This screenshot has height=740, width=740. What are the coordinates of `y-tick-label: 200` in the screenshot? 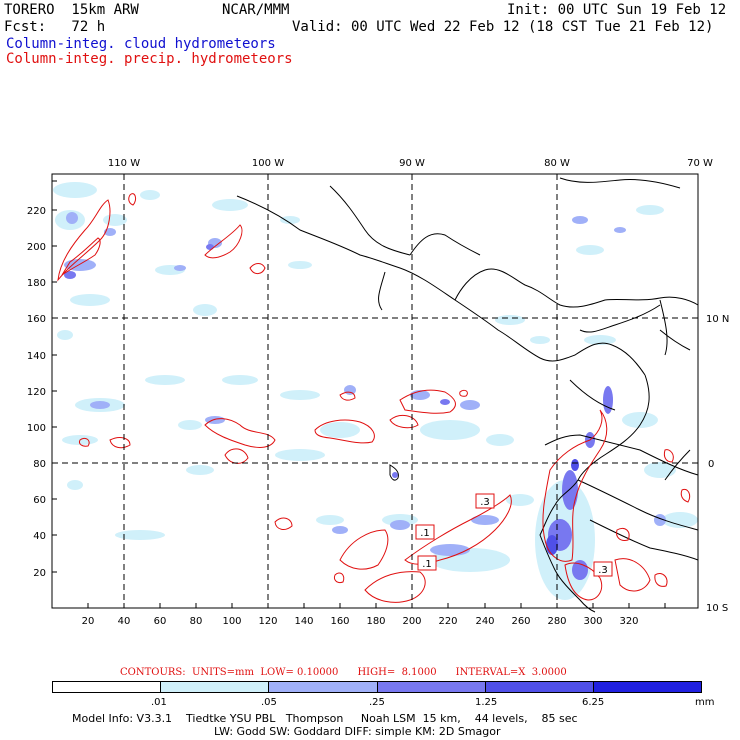 It's located at (36, 247).